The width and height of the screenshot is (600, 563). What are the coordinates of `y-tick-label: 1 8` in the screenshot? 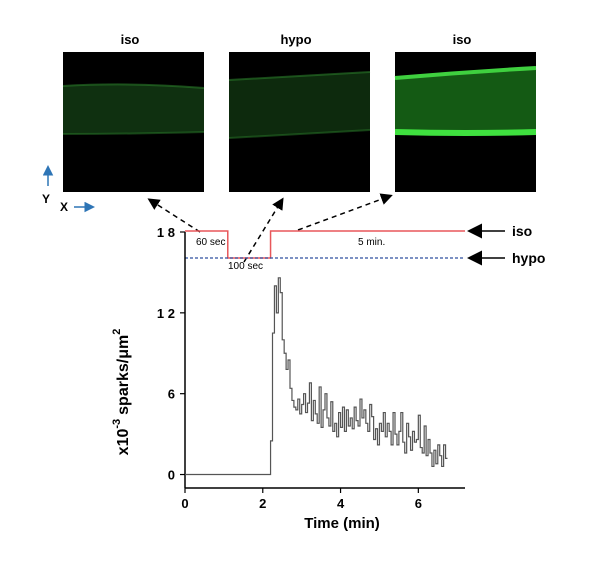 It's located at (166, 232).